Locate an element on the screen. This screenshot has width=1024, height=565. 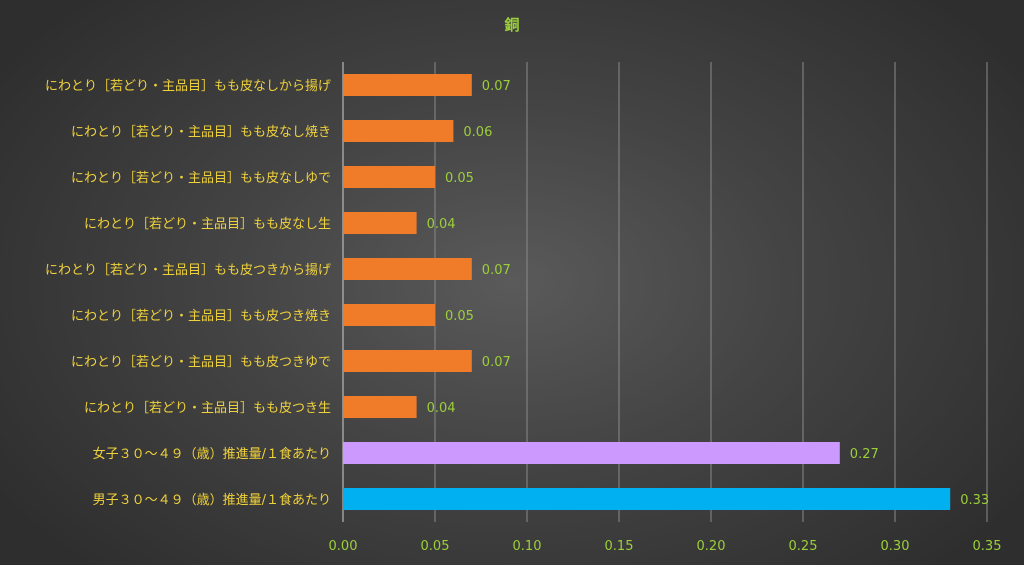
x-tick-label: 0.05 is located at coordinates (435, 546).